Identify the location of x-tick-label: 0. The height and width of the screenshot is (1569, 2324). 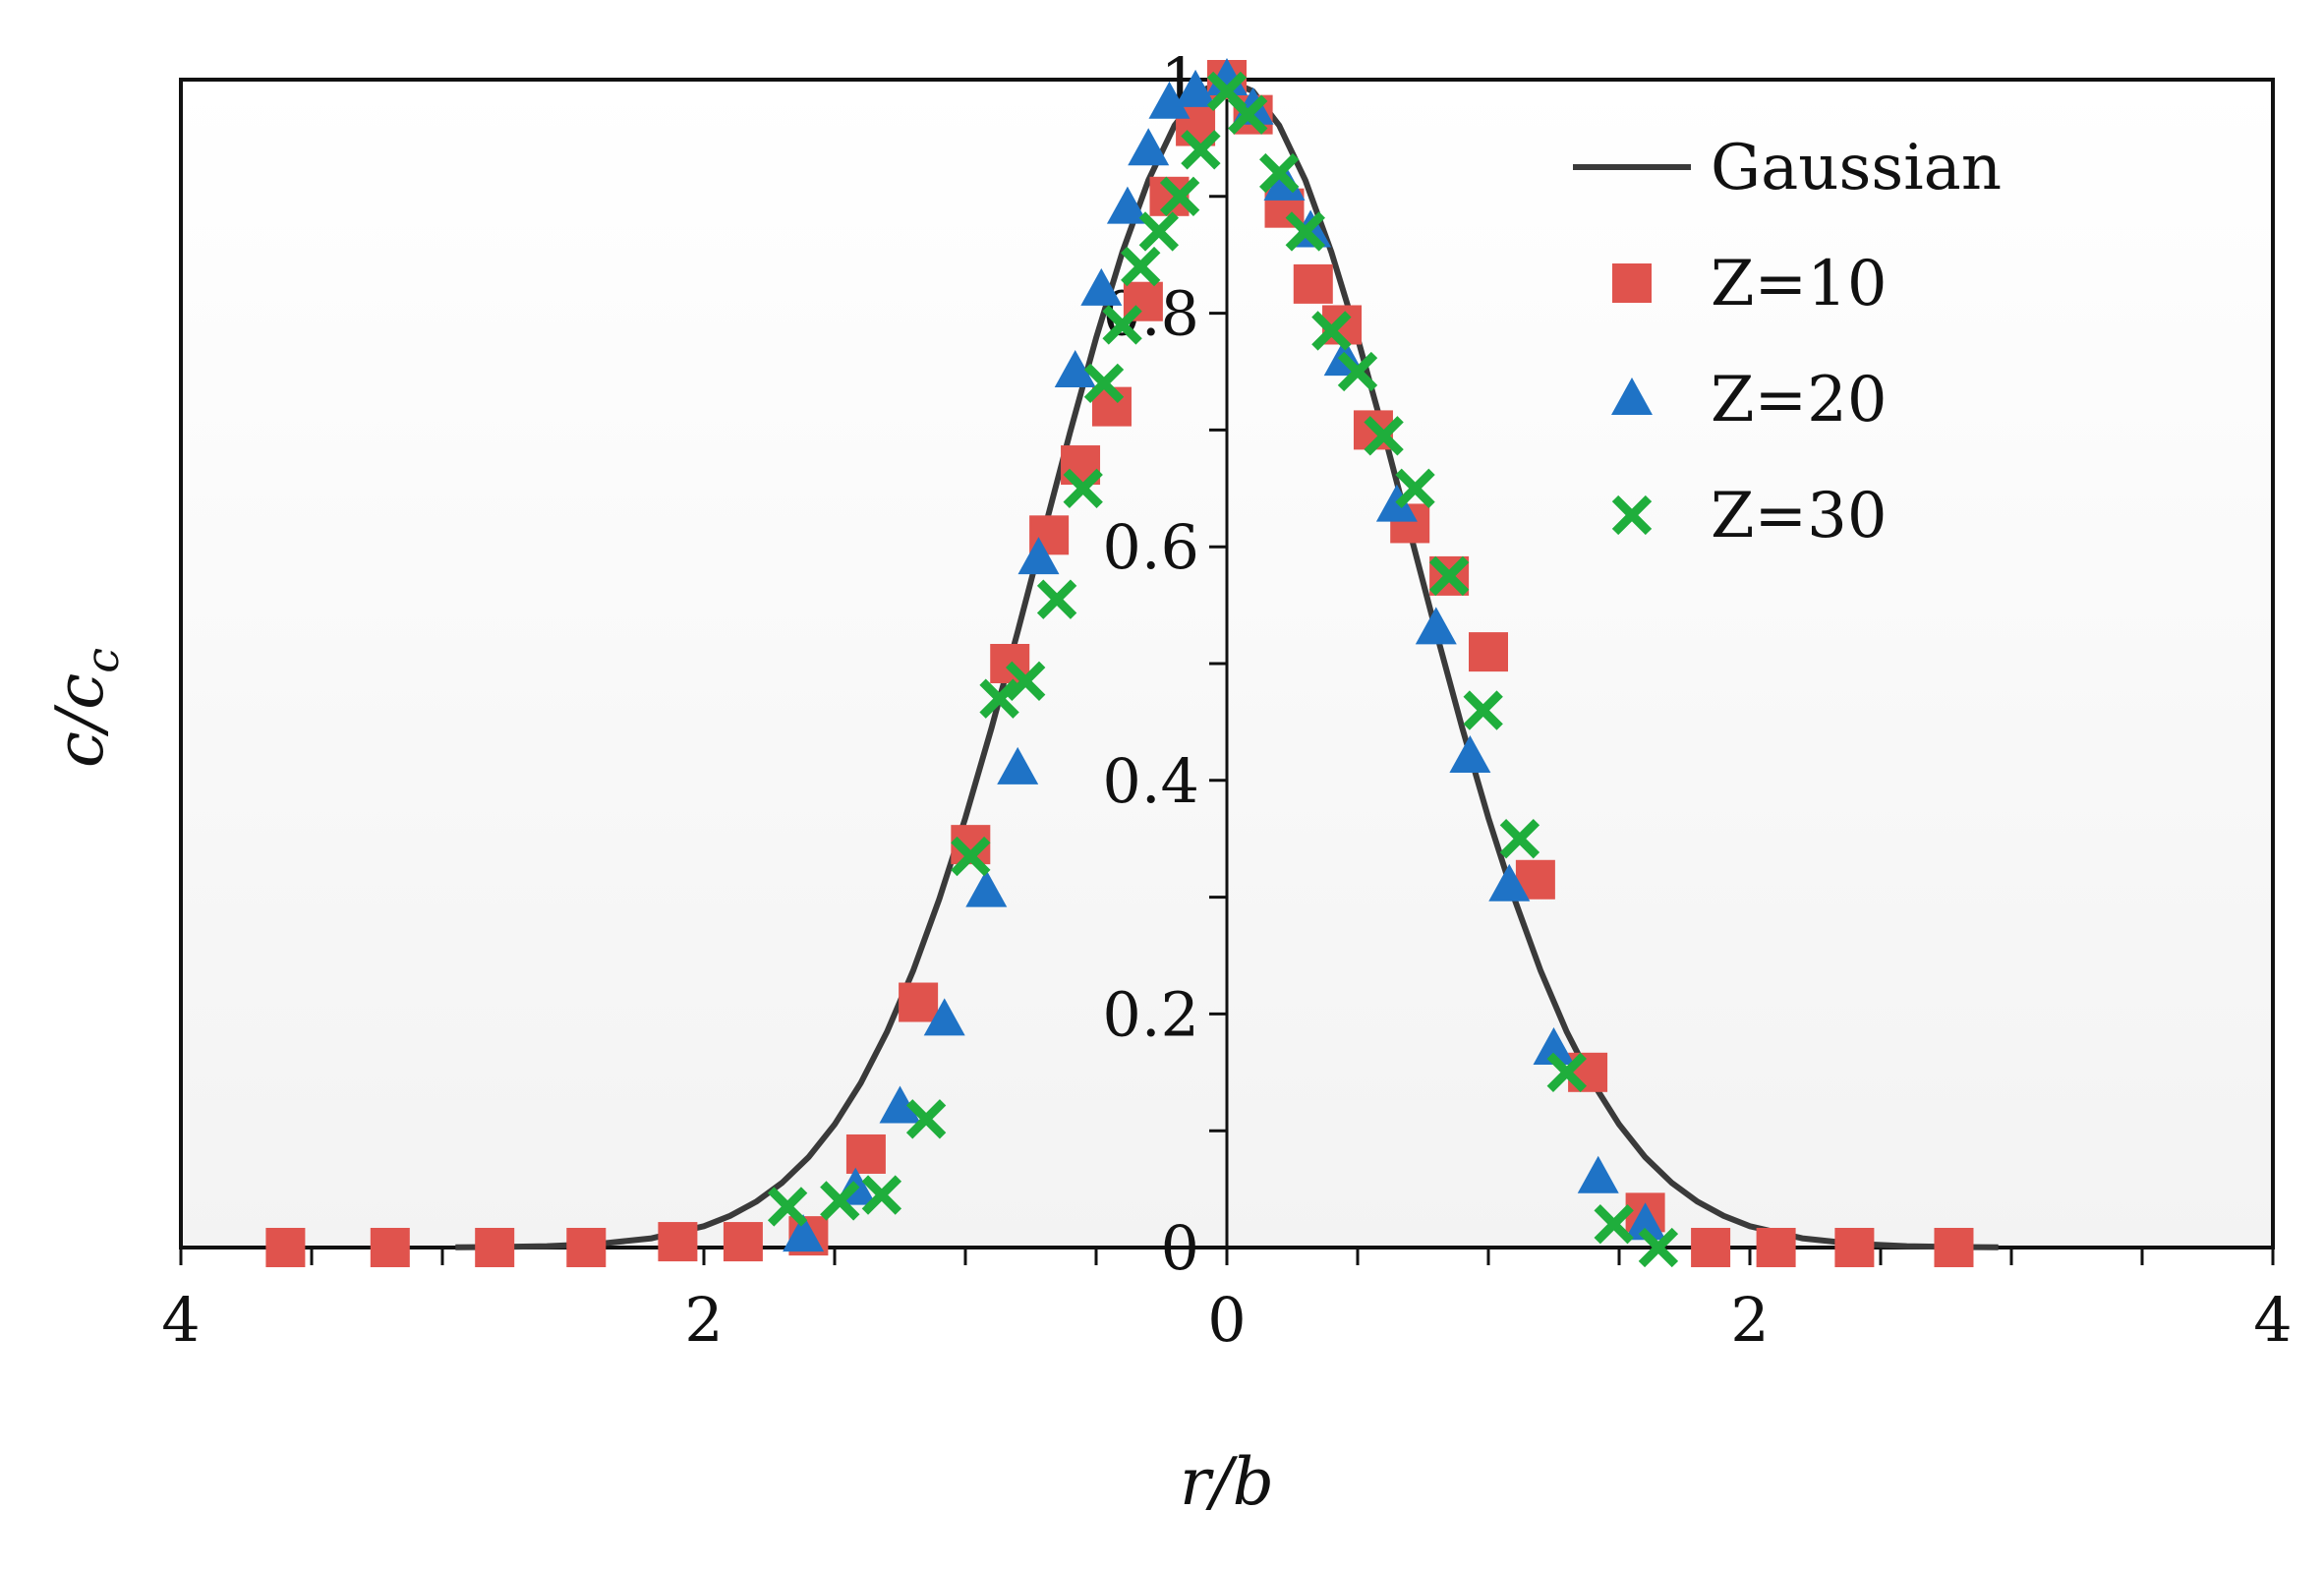
(1226, 1320).